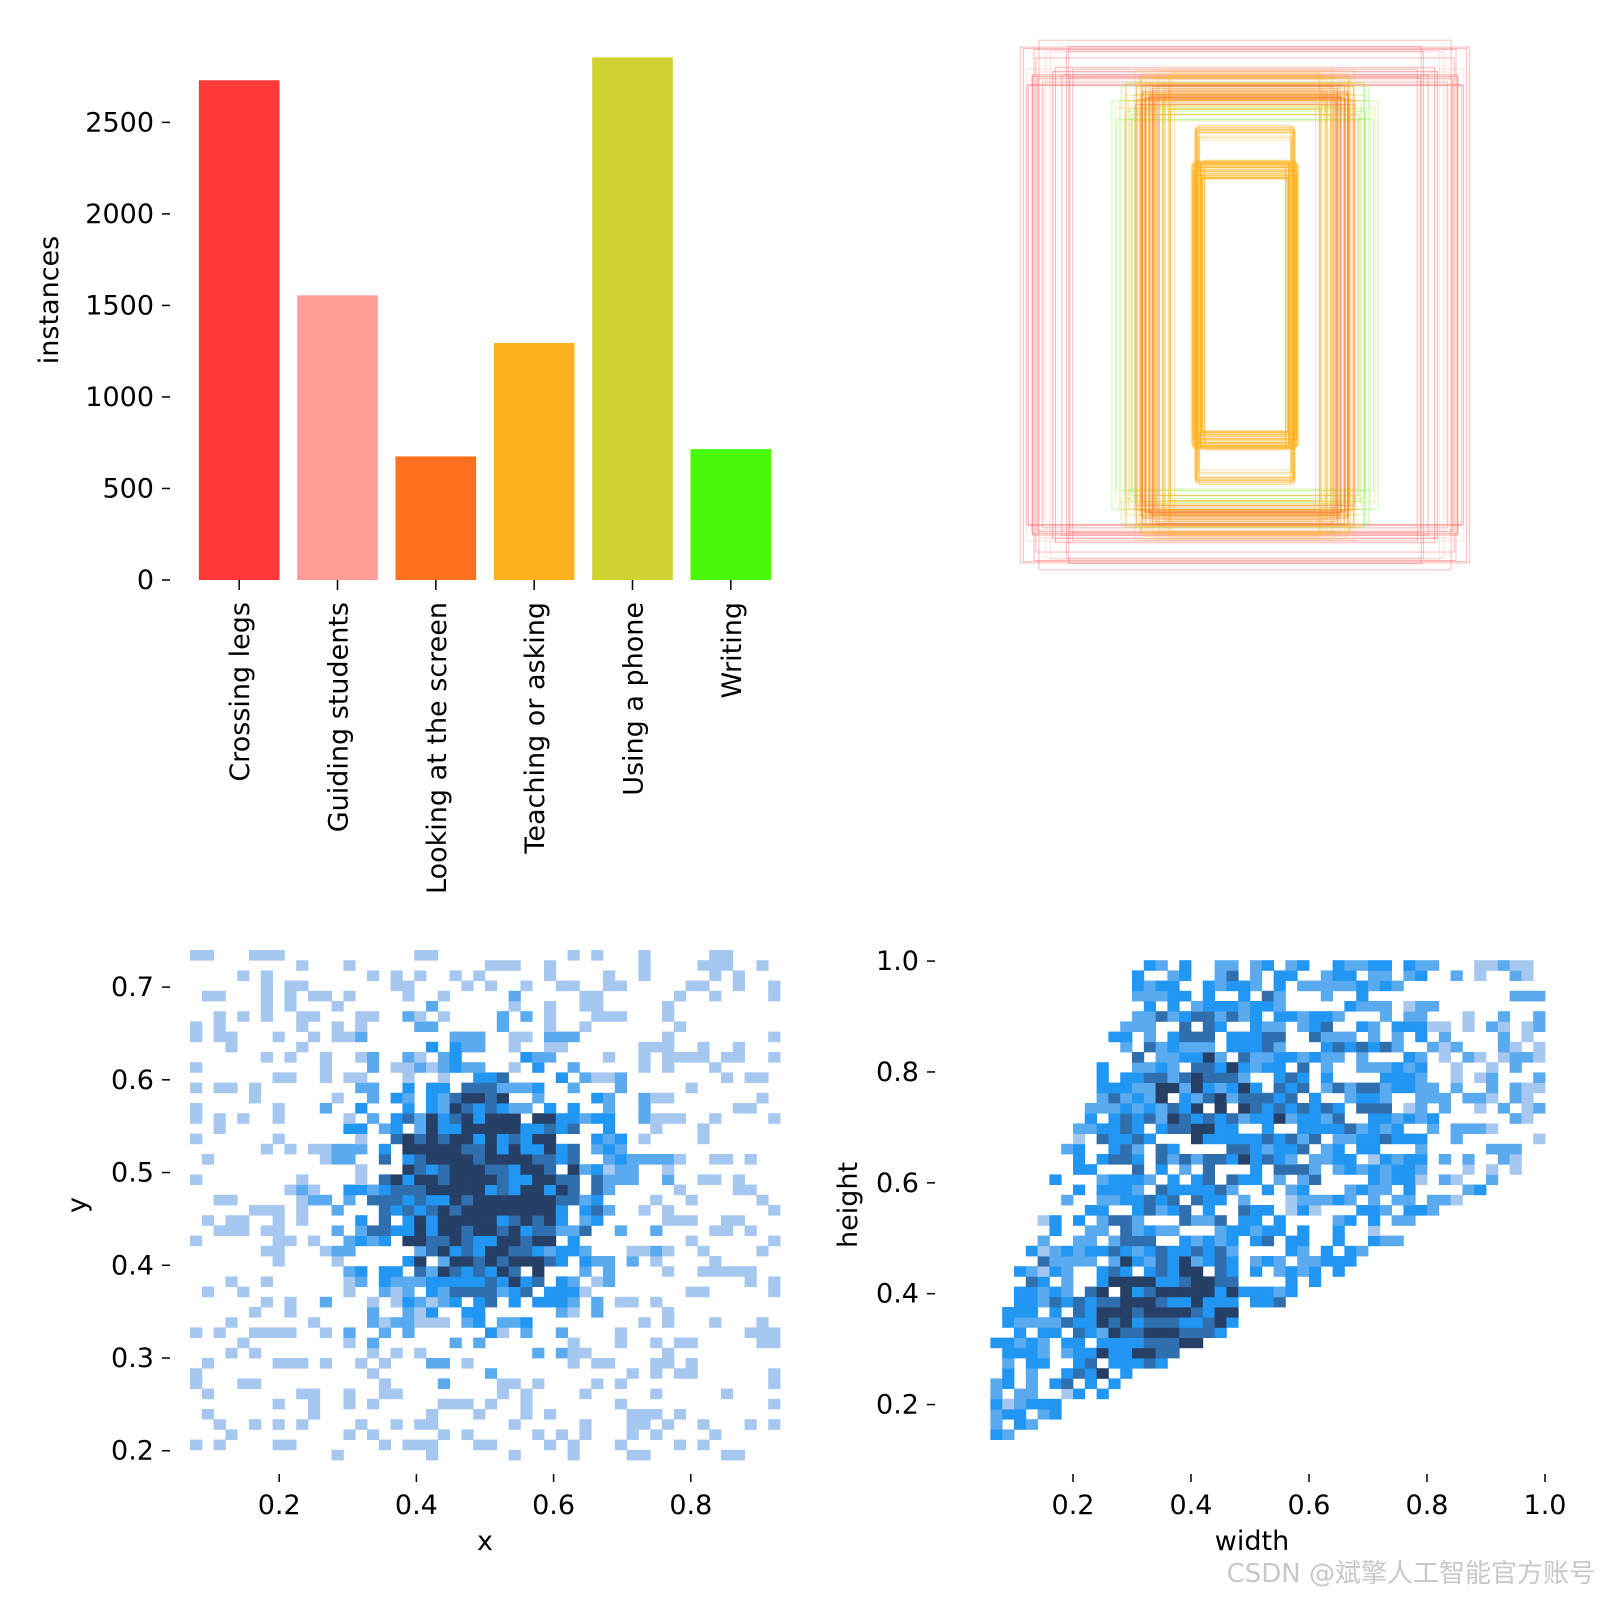 This screenshot has height=1600, width=1600. Describe the element at coordinates (132, 1080) in the screenshot. I see `y-tick-label: 0.6` at that location.